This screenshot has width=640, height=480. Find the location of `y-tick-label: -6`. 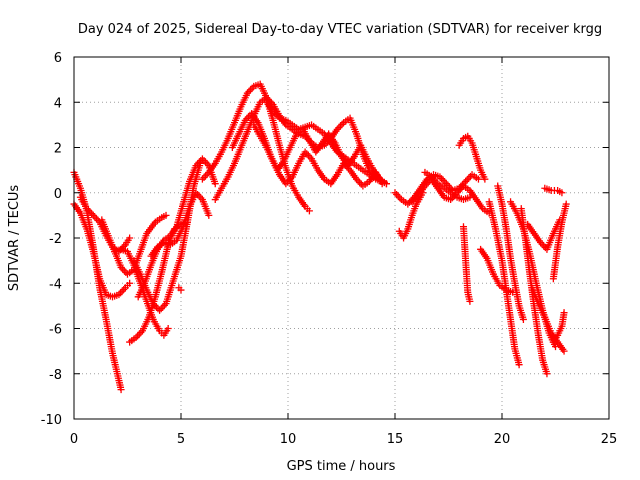

y-tick-label: -6 is located at coordinates (55, 330).